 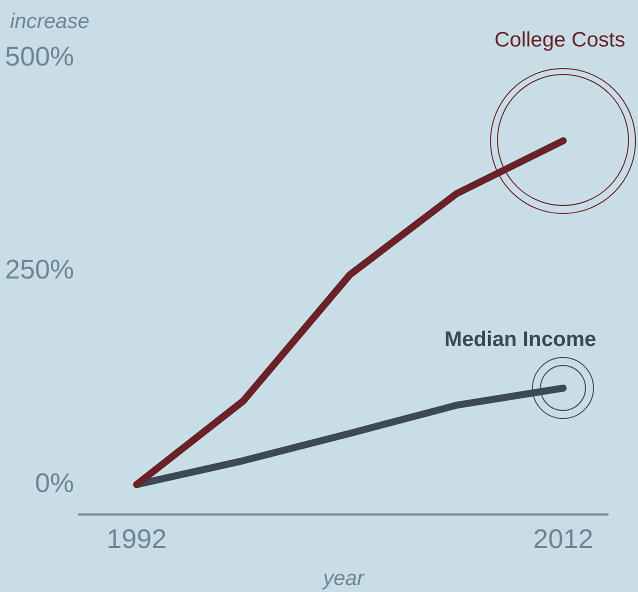 I want to click on x-axis-title: year, so click(x=343, y=578).